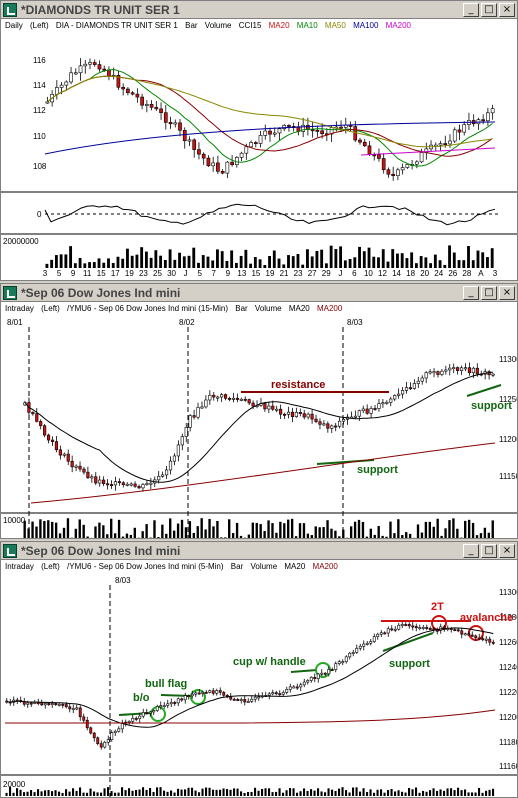  Describe the element at coordinates (250, 677) in the screenshot. I see `ma20-line` at that location.